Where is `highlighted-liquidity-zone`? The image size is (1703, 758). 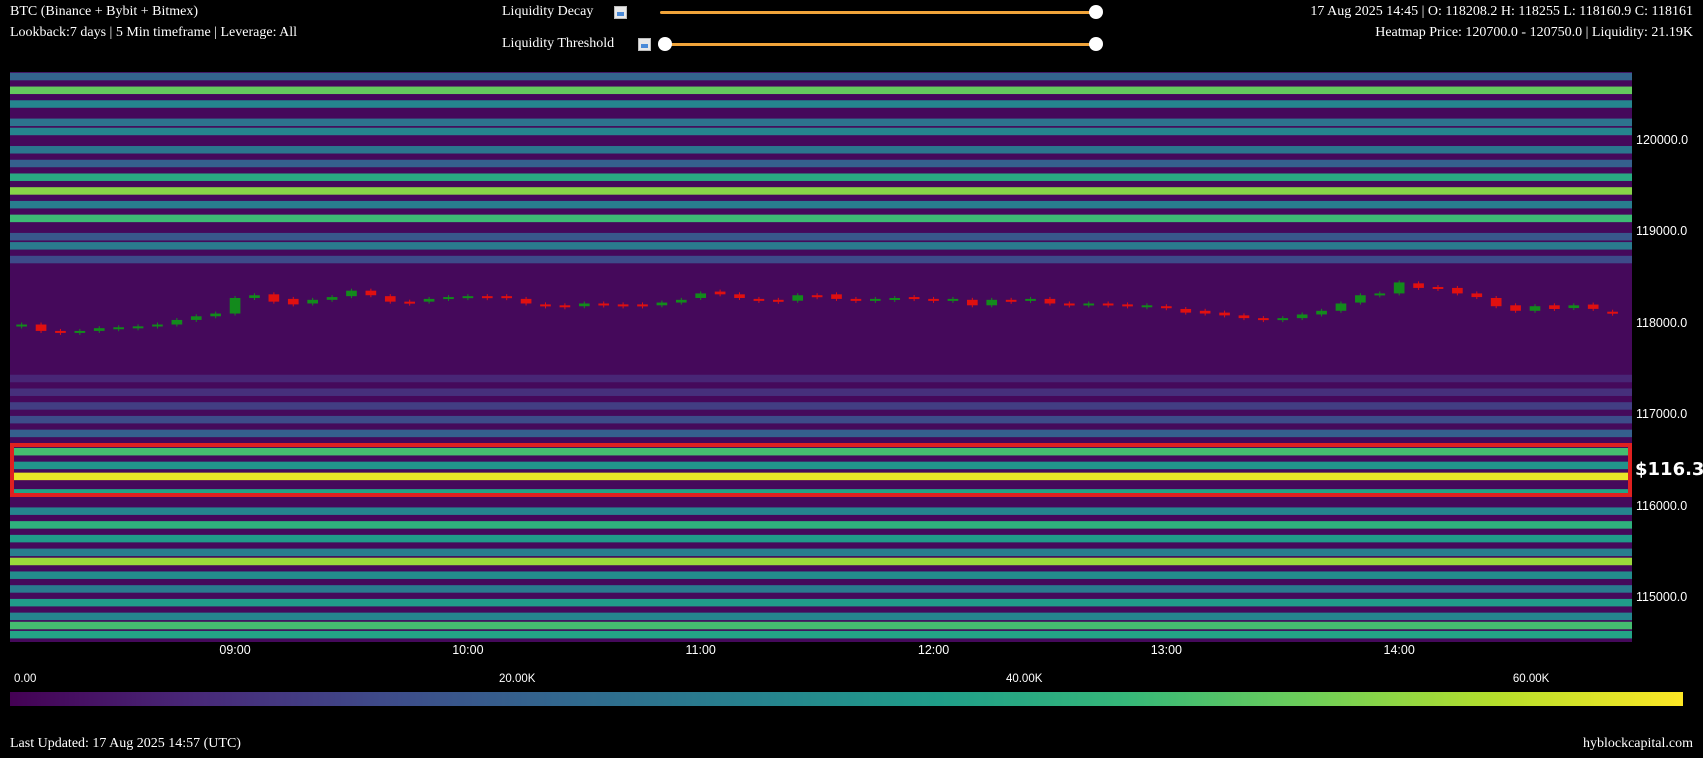
highlighted-liquidity-zone is located at coordinates (821, 470).